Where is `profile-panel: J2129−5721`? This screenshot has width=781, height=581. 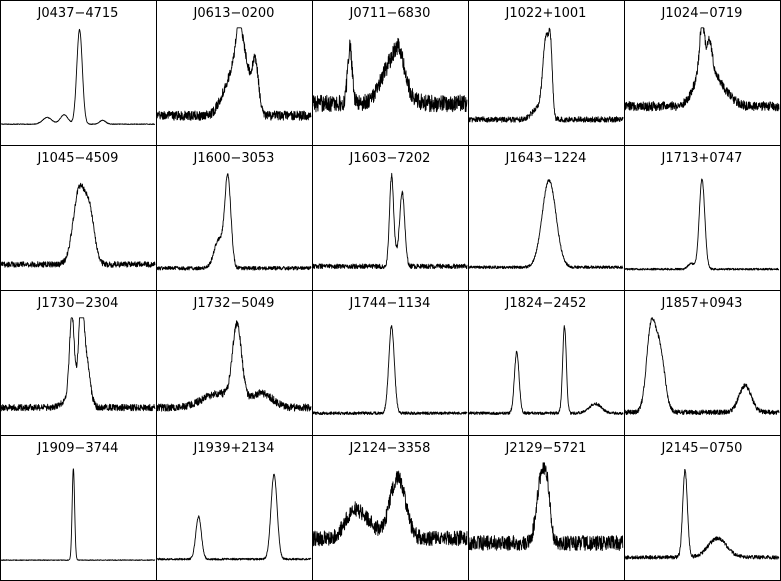 profile-panel: J2129−5721 is located at coordinates (546, 496).